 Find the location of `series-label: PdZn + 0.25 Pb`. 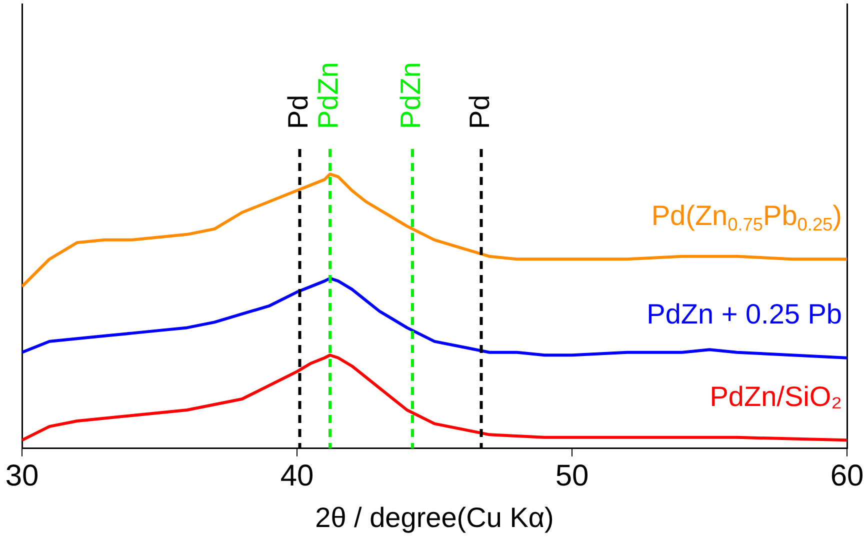

series-label: PdZn + 0.25 Pb is located at coordinates (744, 314).